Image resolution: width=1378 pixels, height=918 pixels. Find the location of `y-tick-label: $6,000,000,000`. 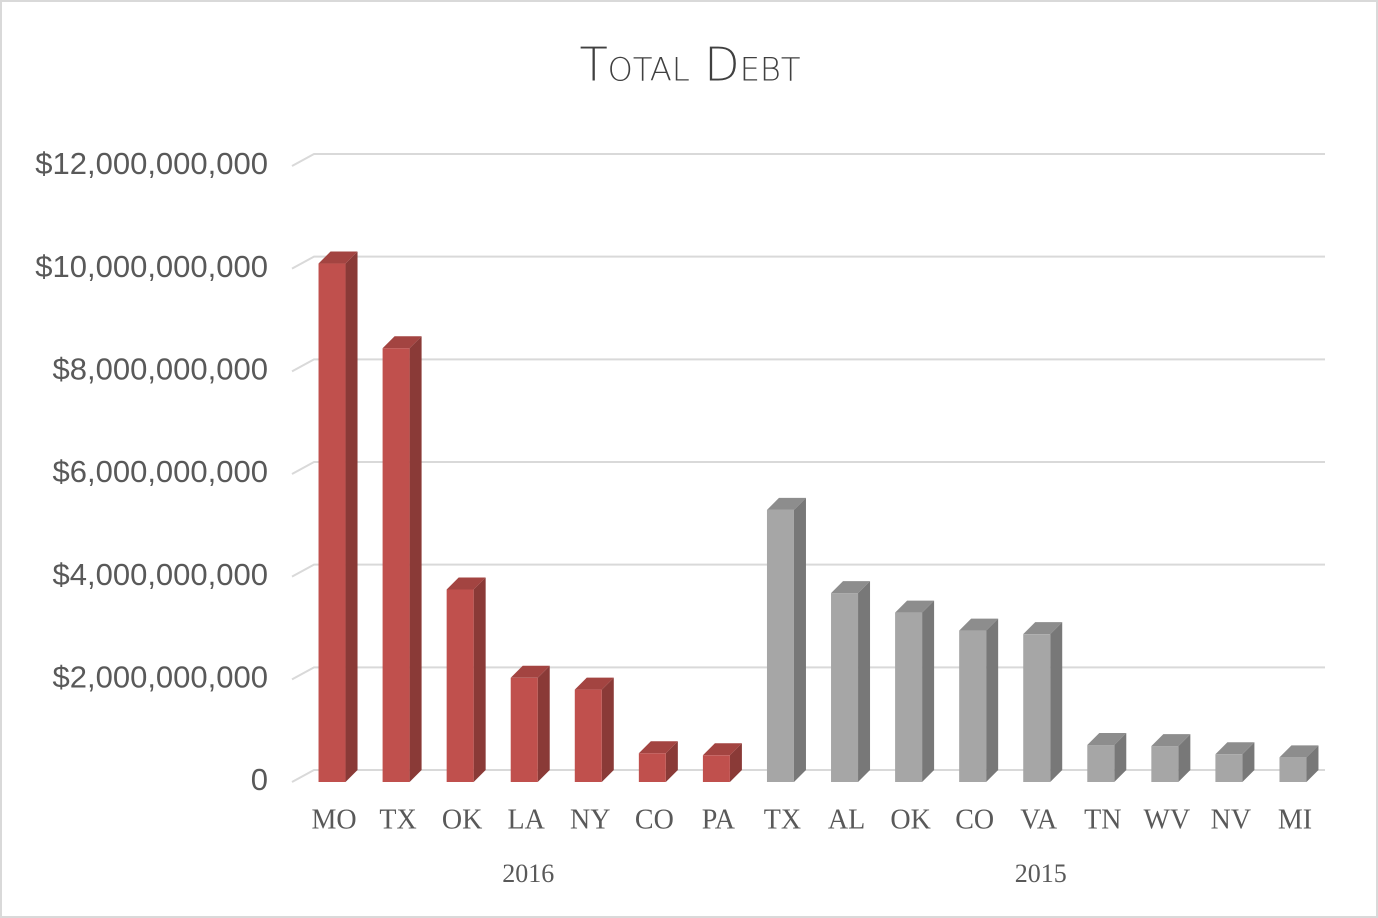

y-tick-label: $6,000,000,000 is located at coordinates (161, 471).